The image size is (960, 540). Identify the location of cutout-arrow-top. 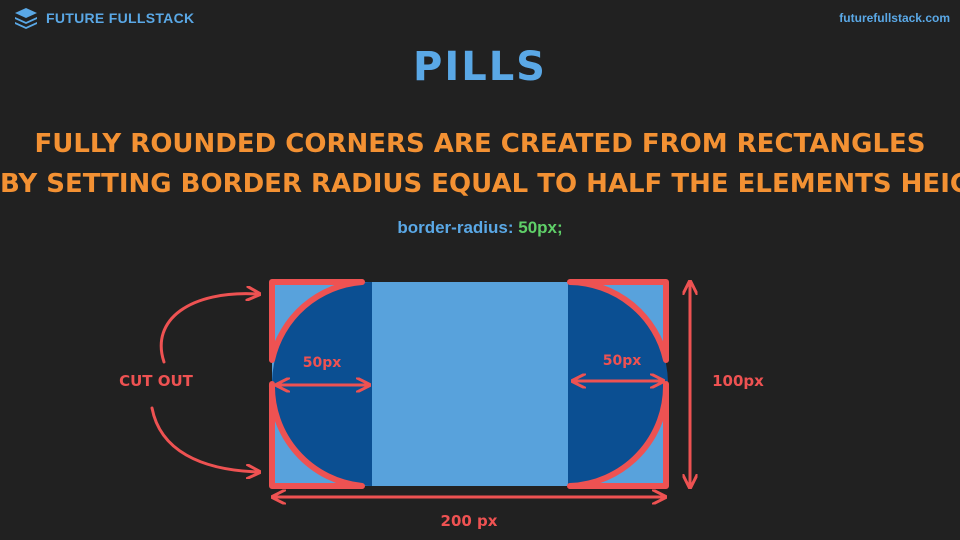
(208, 329).